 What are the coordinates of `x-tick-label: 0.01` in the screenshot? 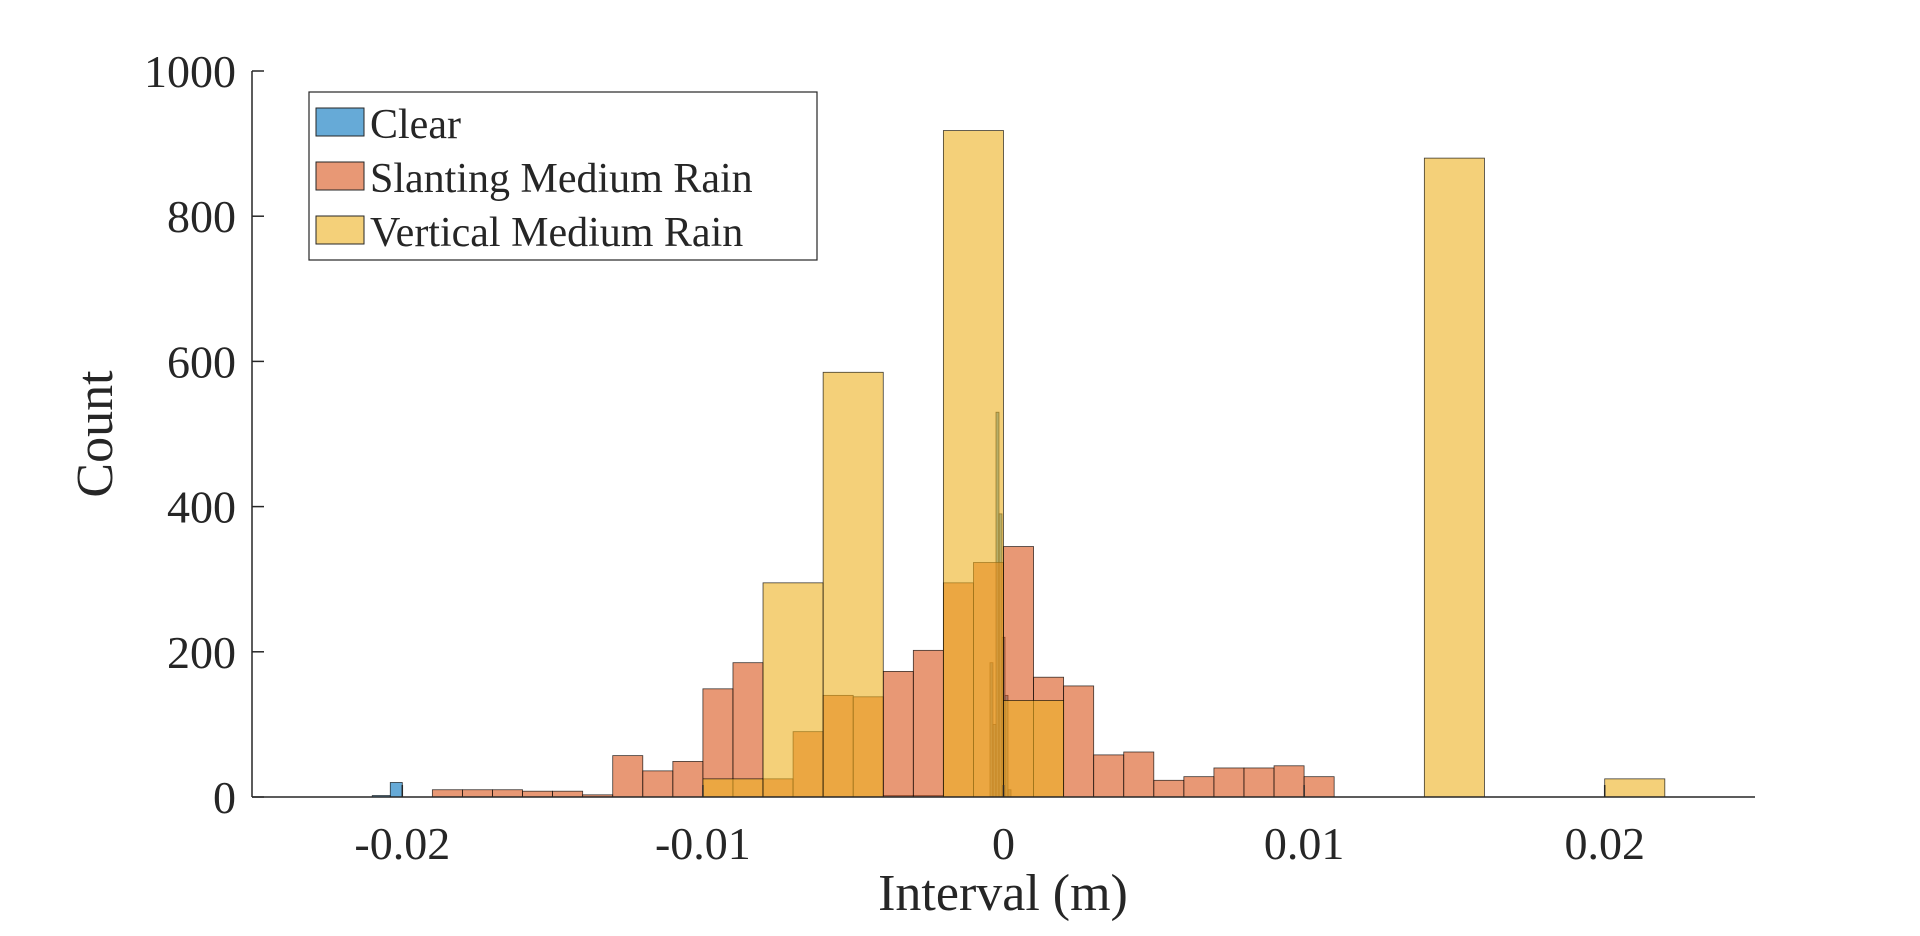 It's located at (1304, 843).